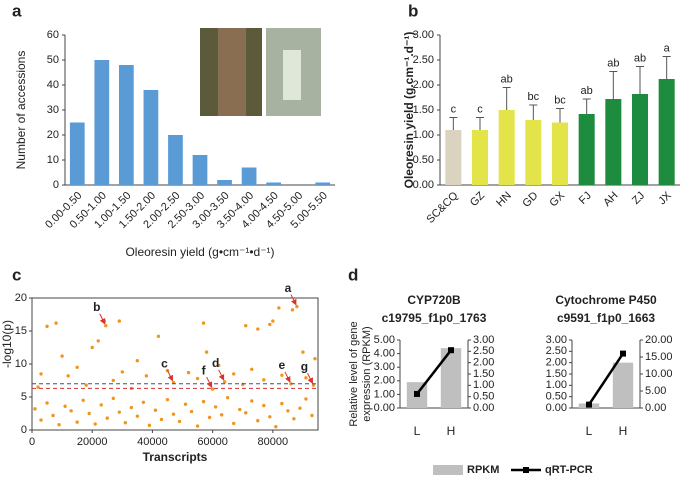 This screenshot has height=489, width=685. Describe the element at coordinates (623, 353) in the screenshot. I see `marker` at that location.